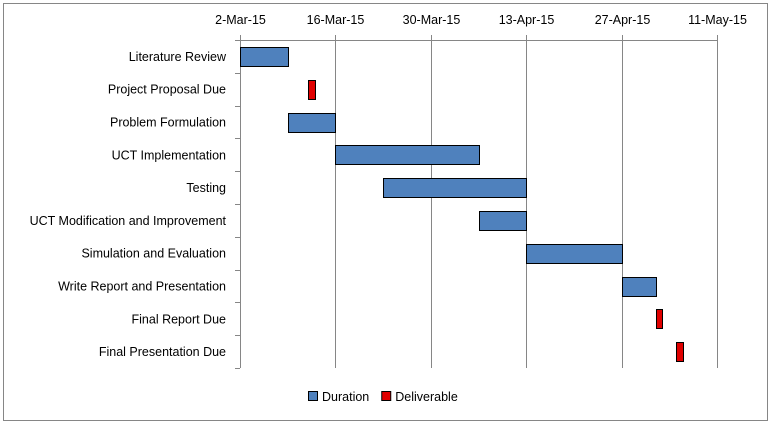 The height and width of the screenshot is (427, 773). I want to click on x-tick-label-2: 30-Mar-15, so click(432, 20).